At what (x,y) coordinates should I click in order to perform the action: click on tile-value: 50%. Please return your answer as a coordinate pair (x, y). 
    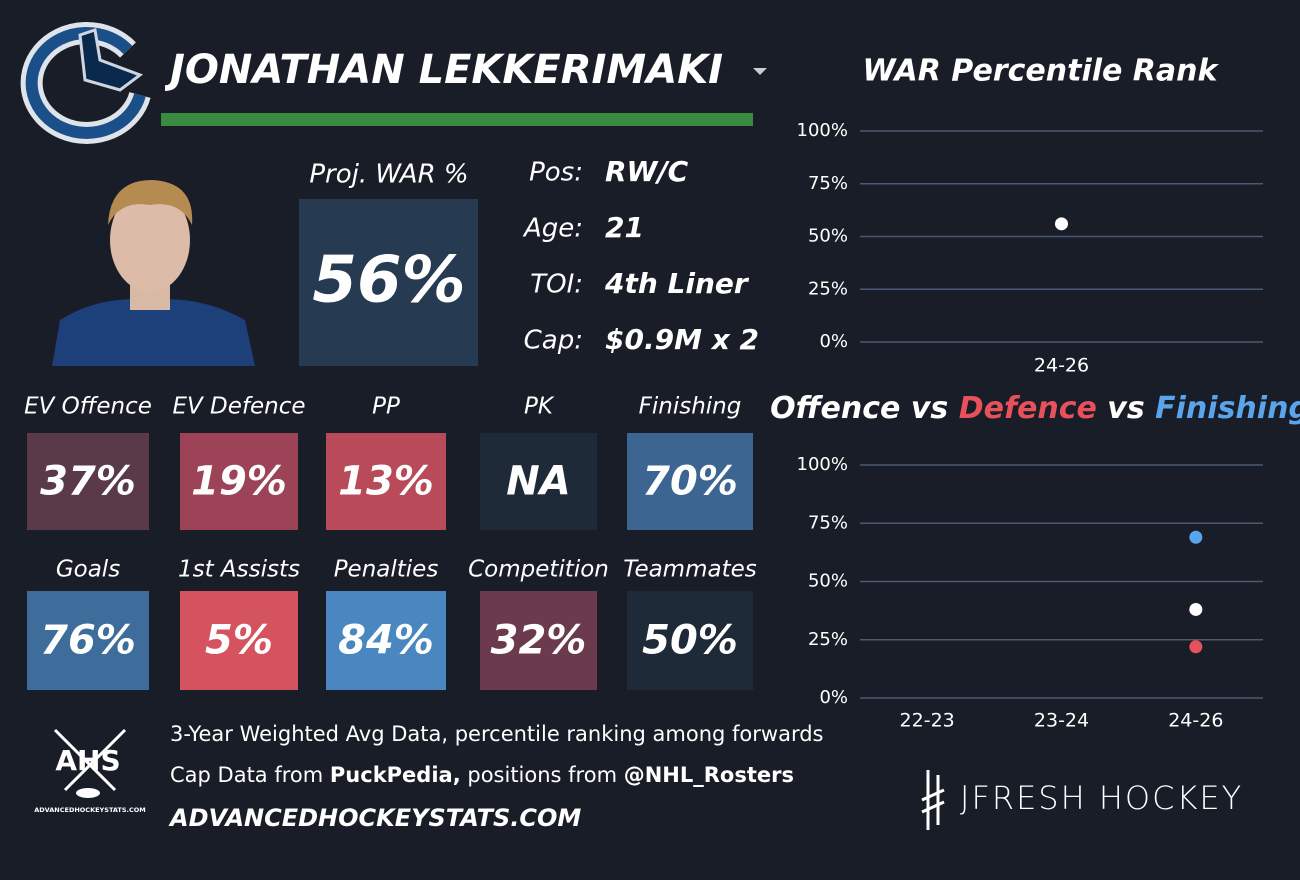
    Looking at the image, I should click on (690, 641).